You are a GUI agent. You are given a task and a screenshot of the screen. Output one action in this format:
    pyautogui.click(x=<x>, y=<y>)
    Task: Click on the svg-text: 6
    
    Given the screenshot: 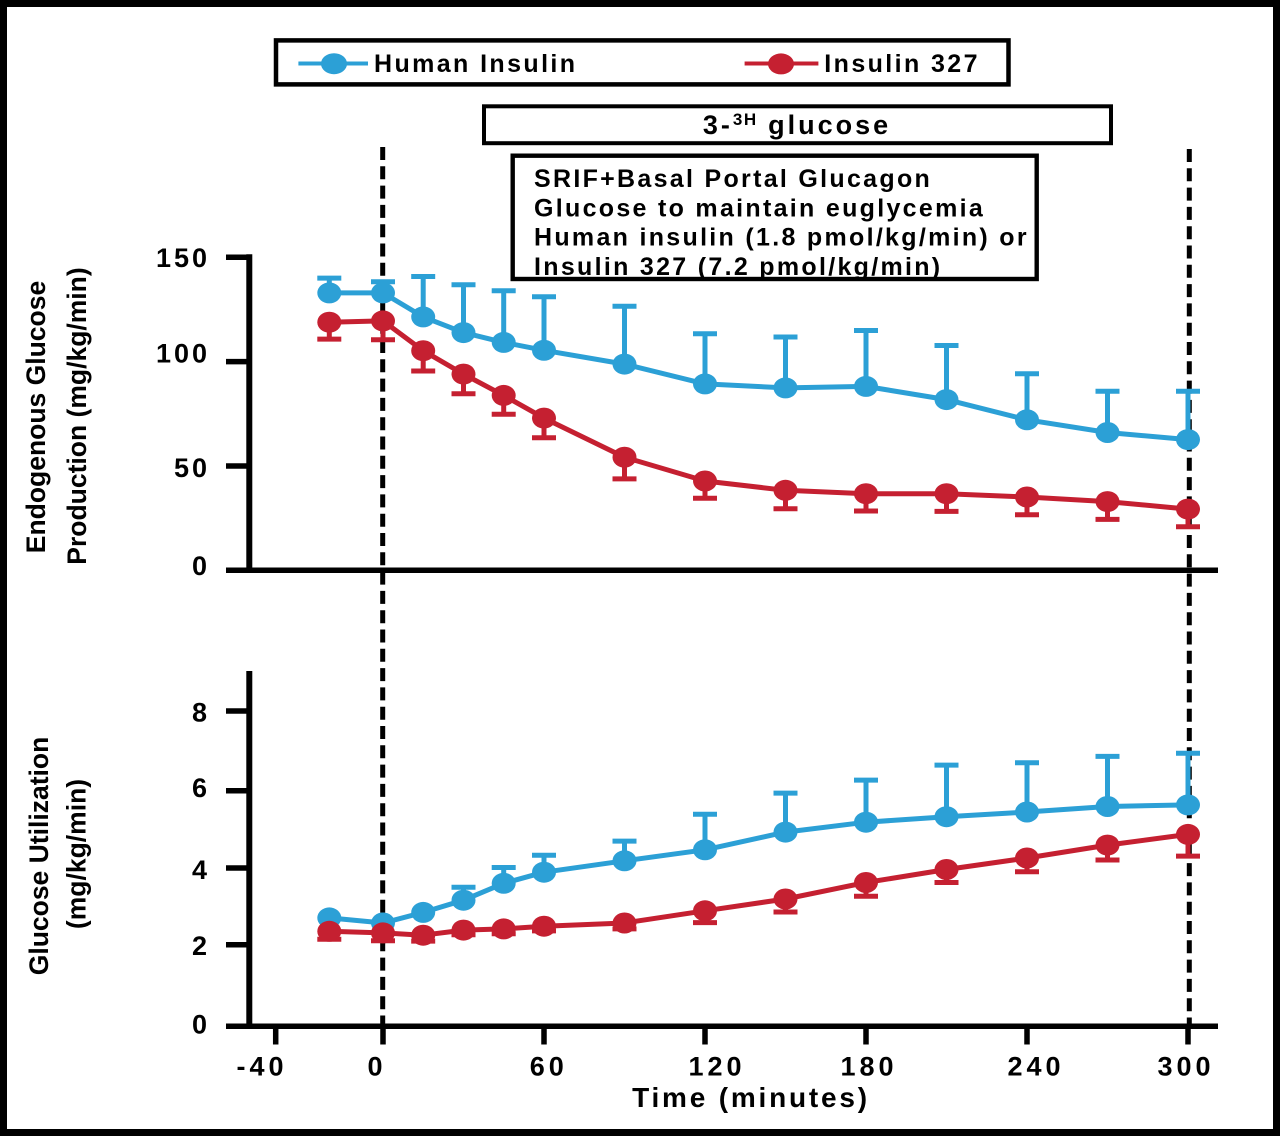 What is the action you would take?
    pyautogui.click(x=201, y=788)
    